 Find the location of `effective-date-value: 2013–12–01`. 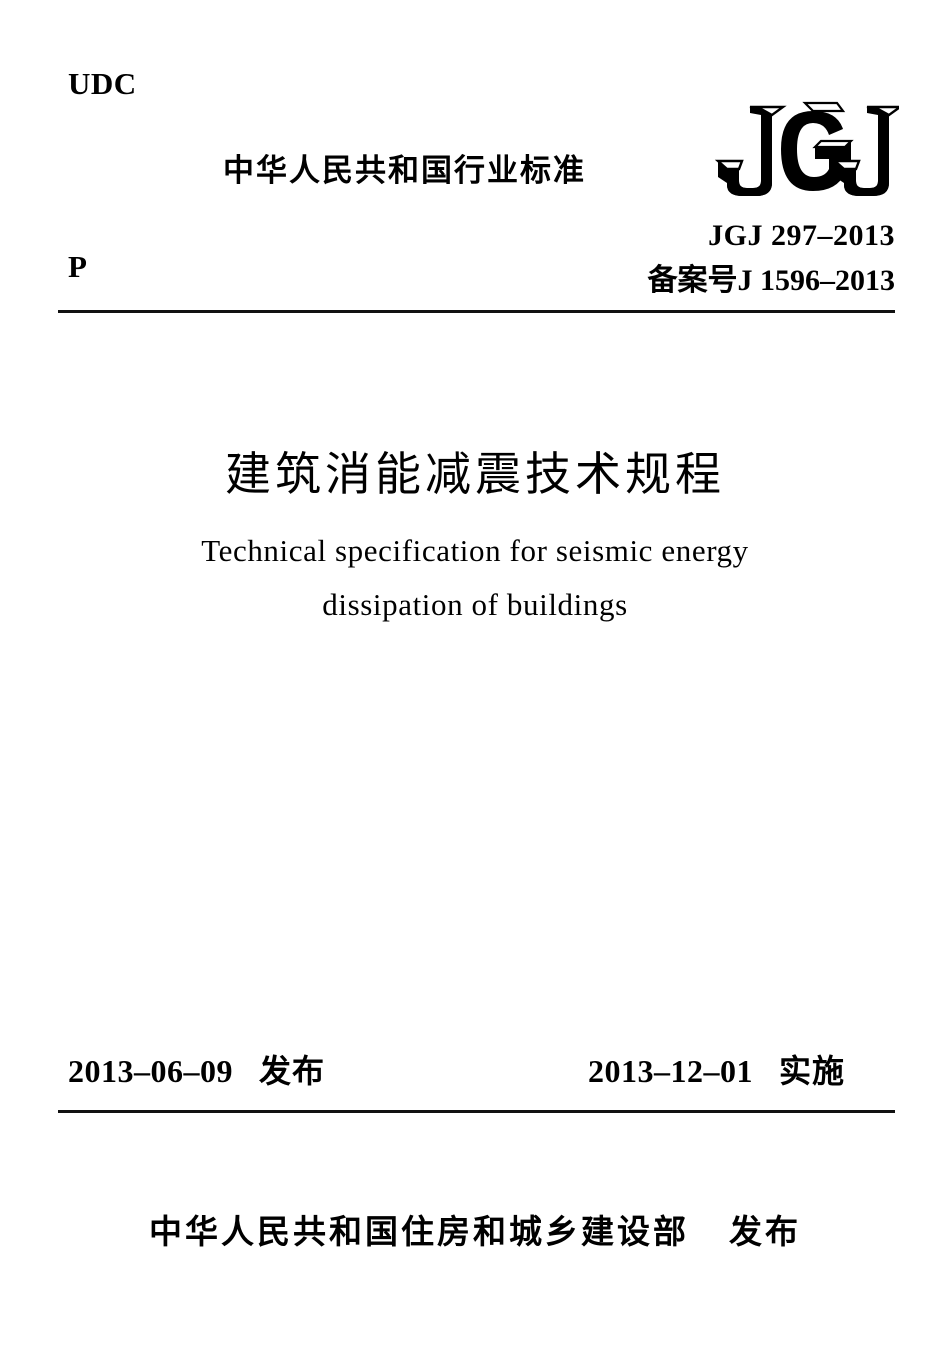

effective-date-value: 2013–12–01 is located at coordinates (670, 1071).